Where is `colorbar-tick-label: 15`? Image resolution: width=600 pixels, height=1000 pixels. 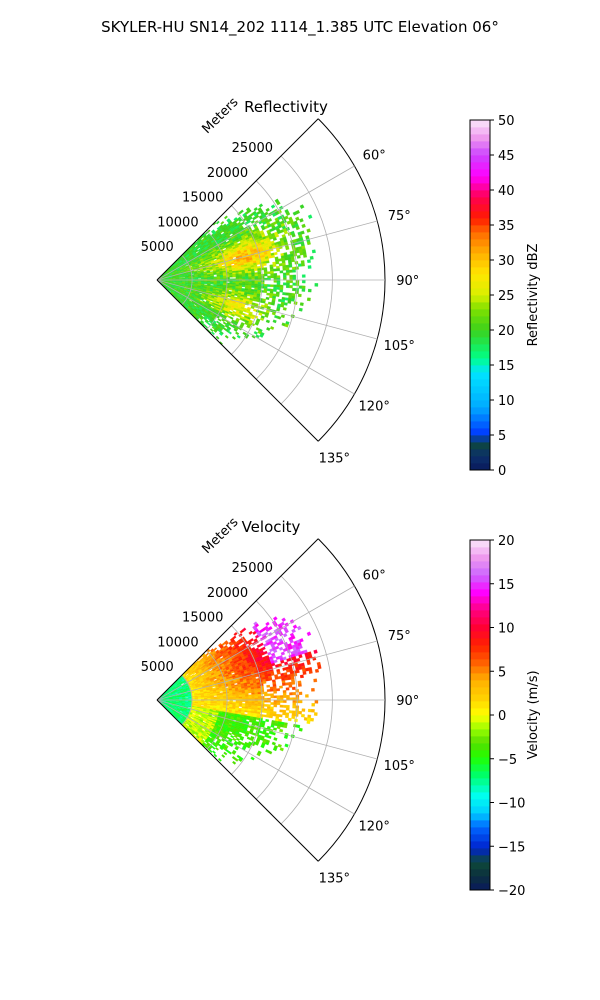
colorbar-tick-label: 15 is located at coordinates (506, 366).